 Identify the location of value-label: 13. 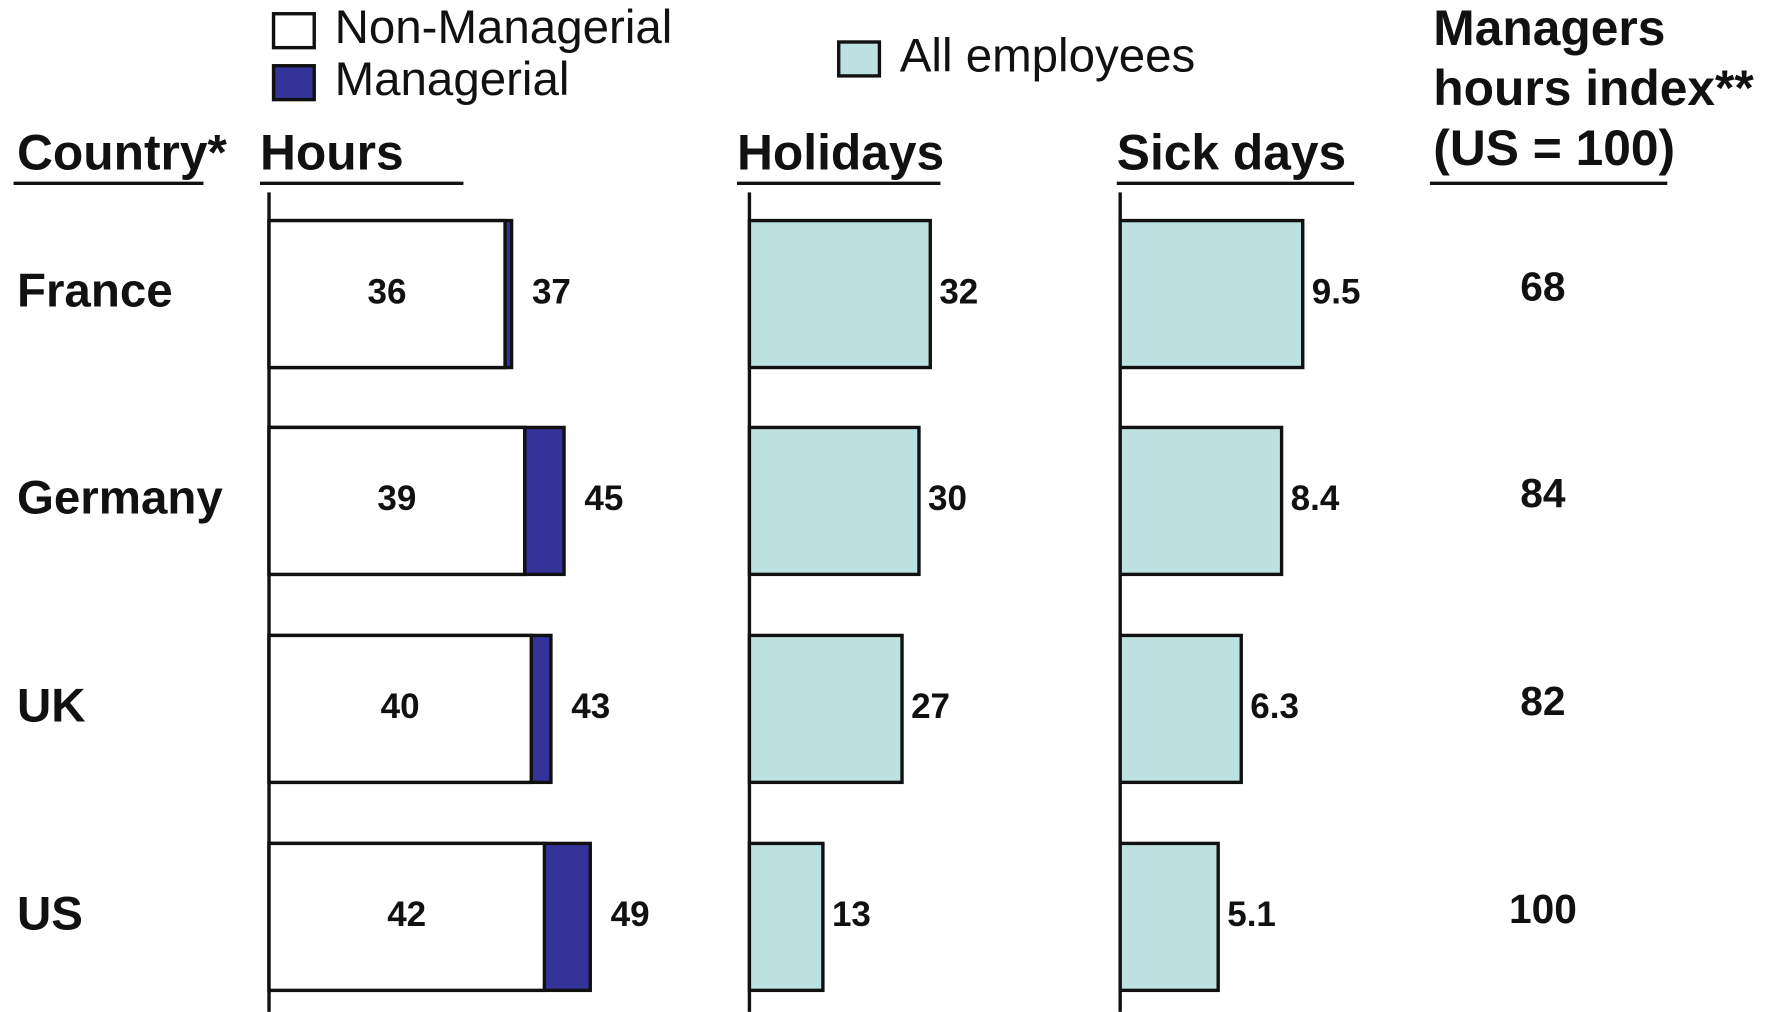
(851, 914).